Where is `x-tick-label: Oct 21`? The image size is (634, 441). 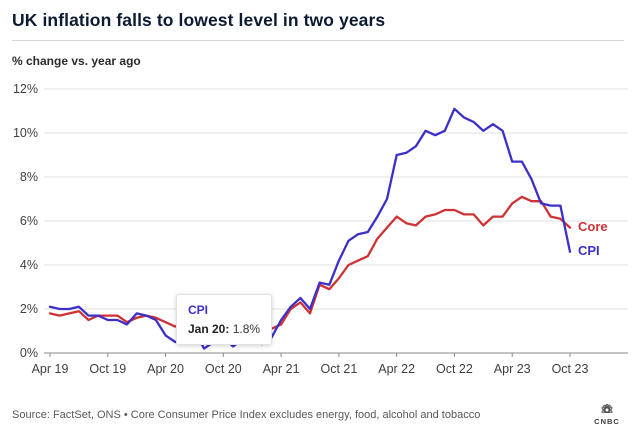 x-tick-label: Oct 21 is located at coordinates (338, 369).